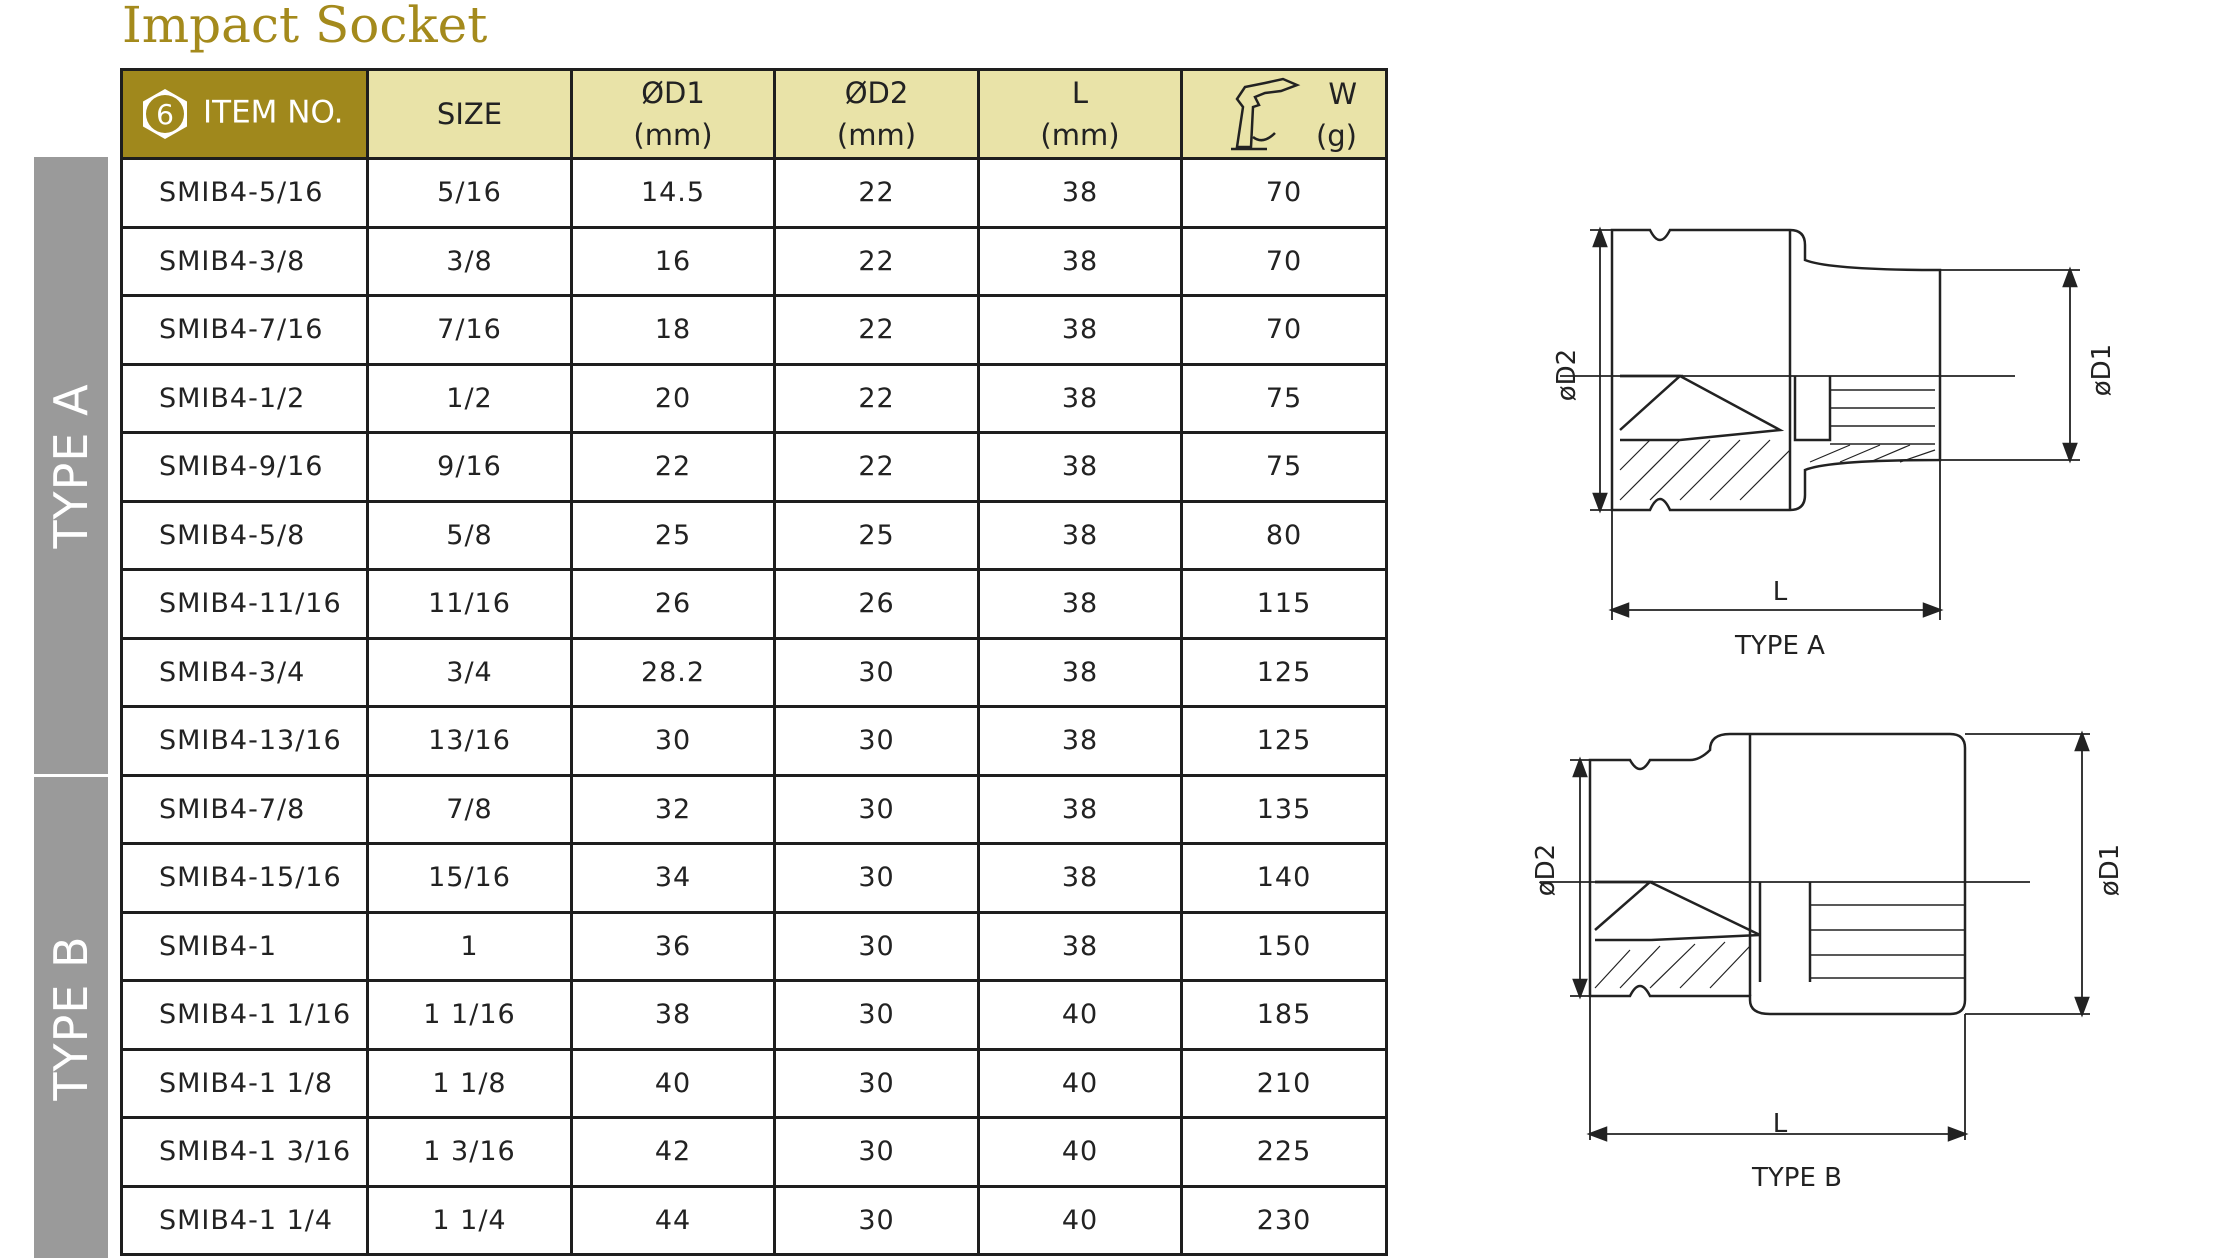 This screenshot has width=2232, height=1258. Describe the element at coordinates (1284, 114) in the screenshot. I see `w-header: W (g)` at that location.